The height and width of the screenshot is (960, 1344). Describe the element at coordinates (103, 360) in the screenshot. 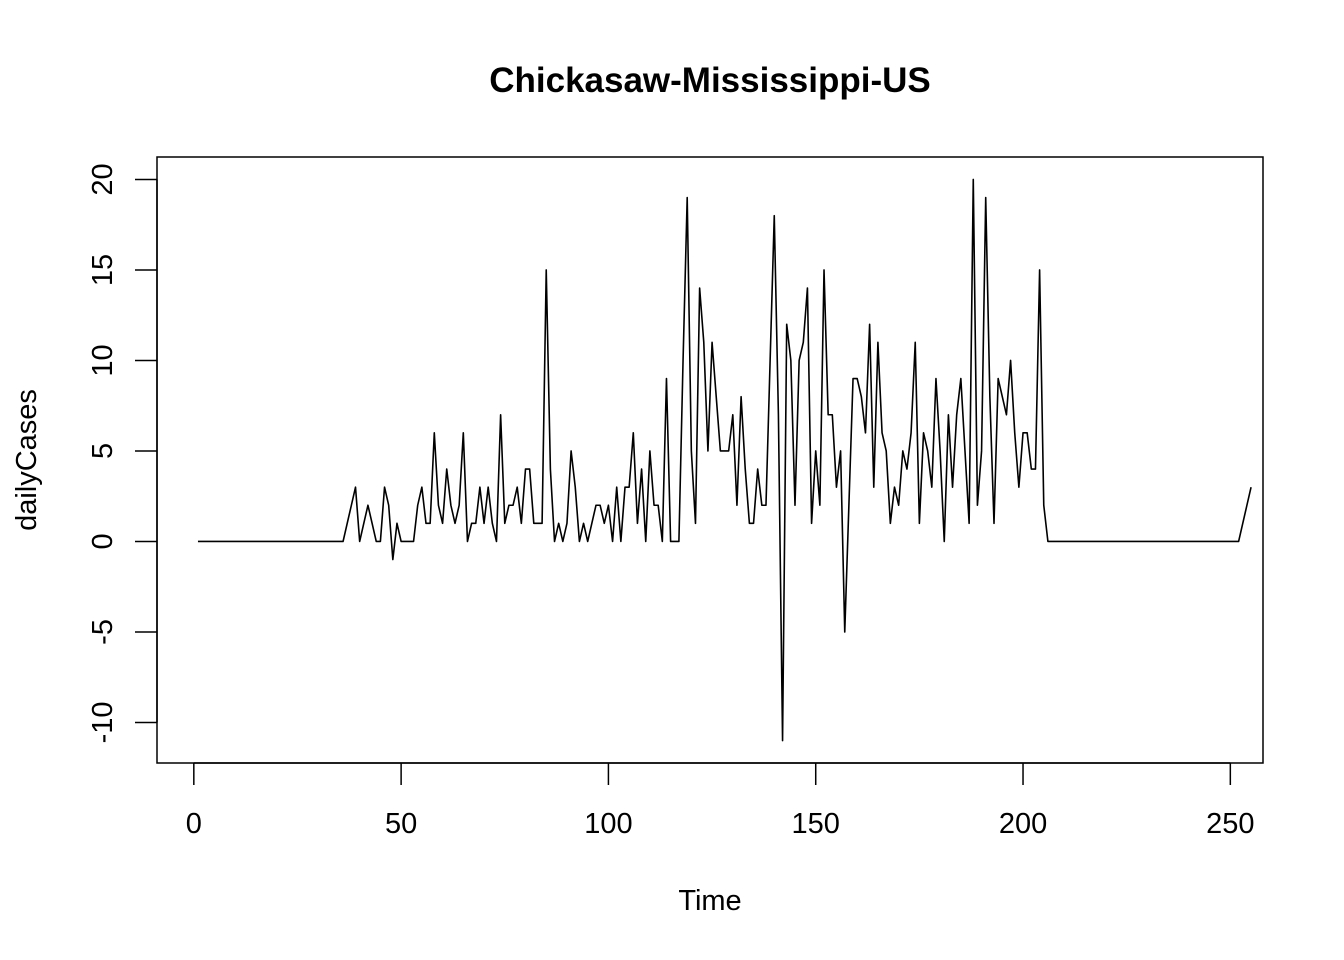

I see `y-tick-label: 10` at that location.